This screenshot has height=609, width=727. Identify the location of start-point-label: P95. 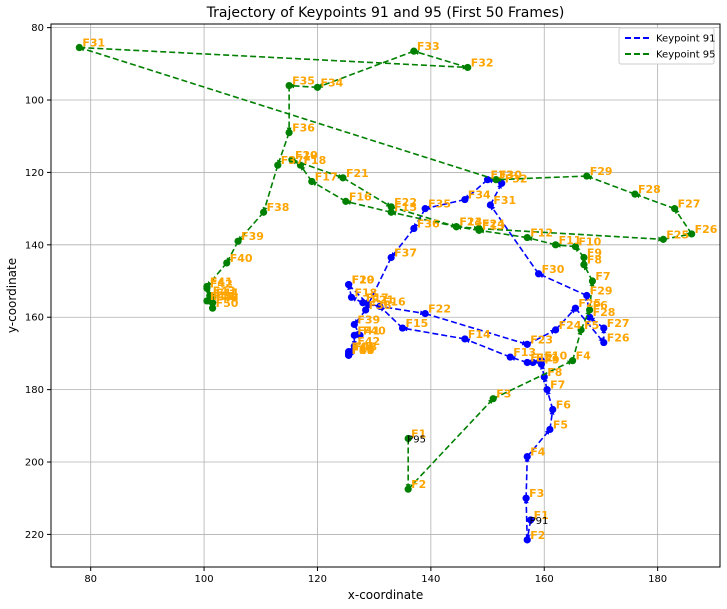
(416, 439).